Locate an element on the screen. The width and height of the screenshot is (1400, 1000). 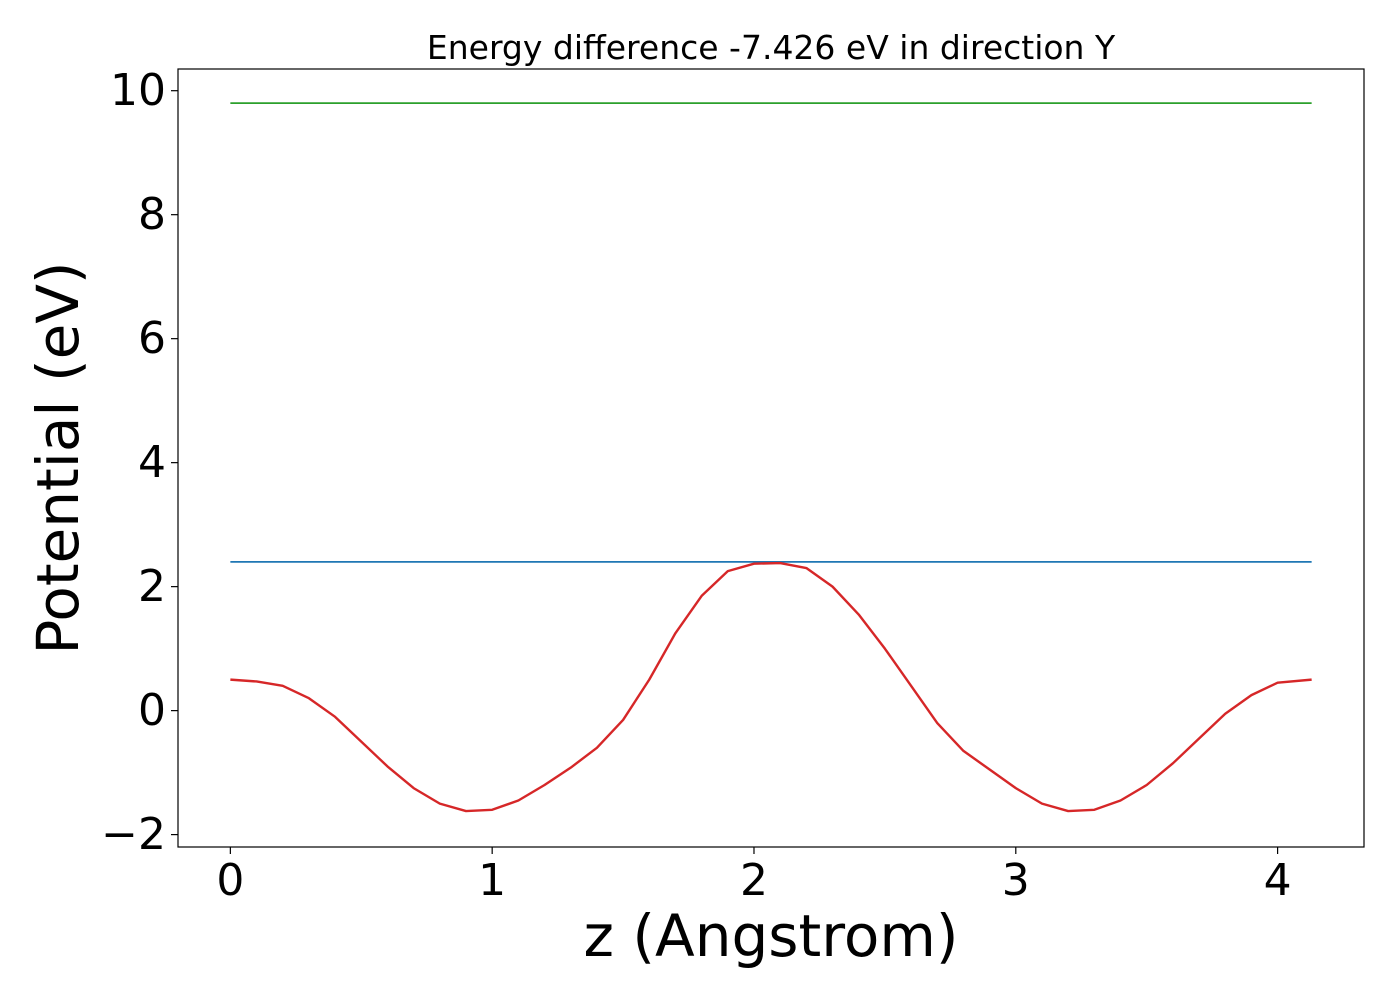
y-tick-label: −2 is located at coordinates (133, 834).